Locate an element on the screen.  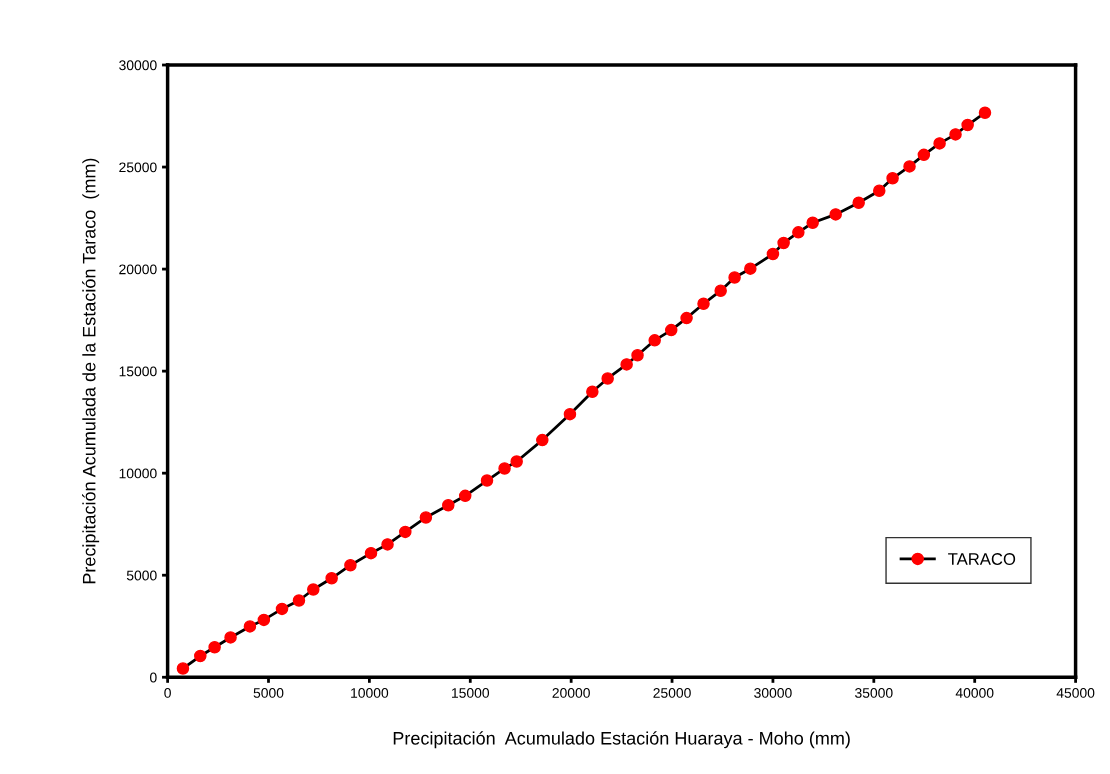
y-tick-label: 30000 is located at coordinates (138, 65).